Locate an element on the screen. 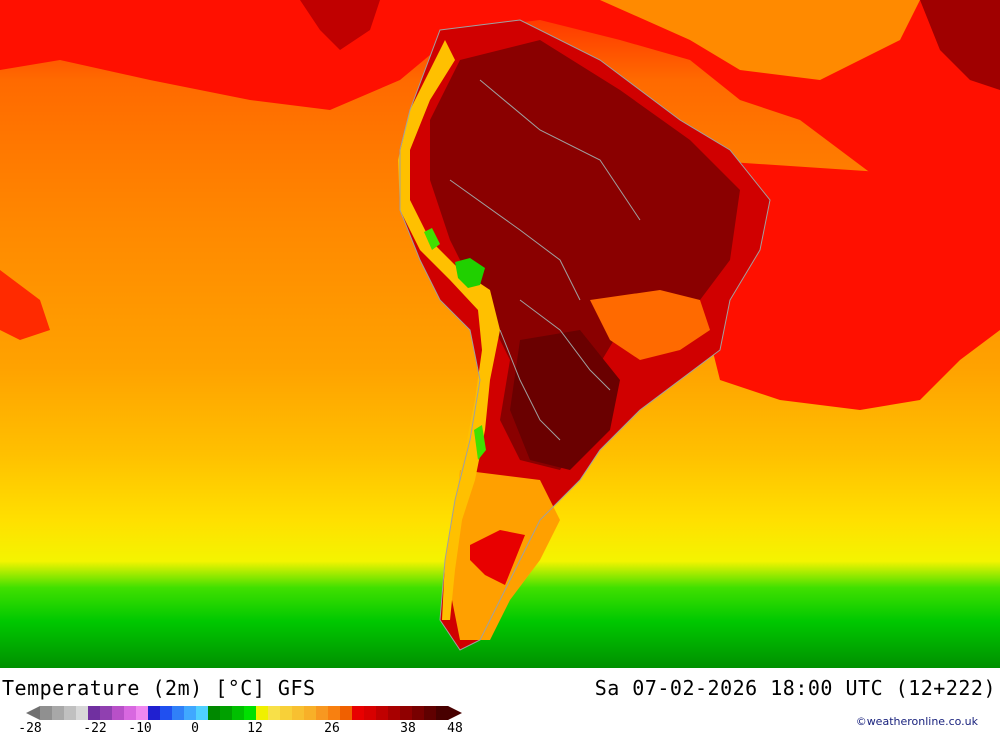 Image resolution: width=1000 pixels, height=733 pixels. scale-tick-label: 26 is located at coordinates (332, 727).